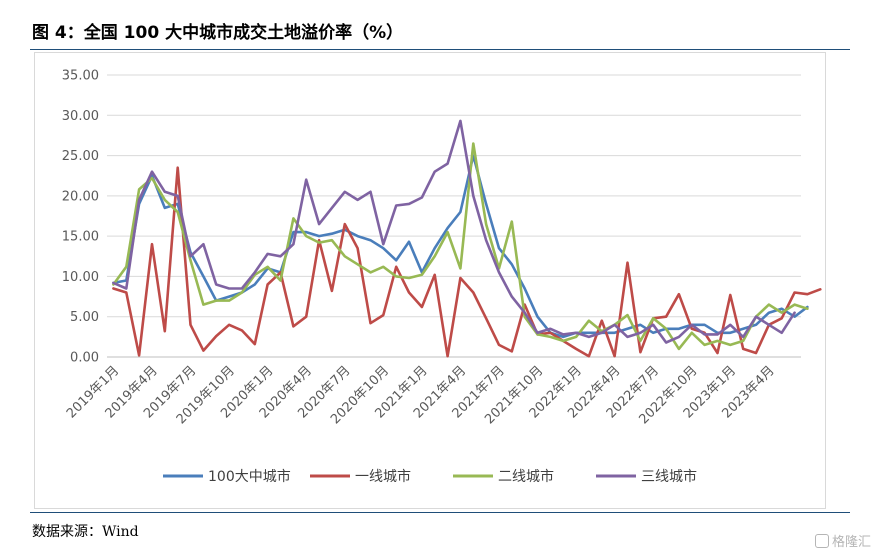 Image resolution: width=883 pixels, height=556 pixels. Describe the element at coordinates (80, 237) in the screenshot. I see `y-tick-label: 15.00` at that location.